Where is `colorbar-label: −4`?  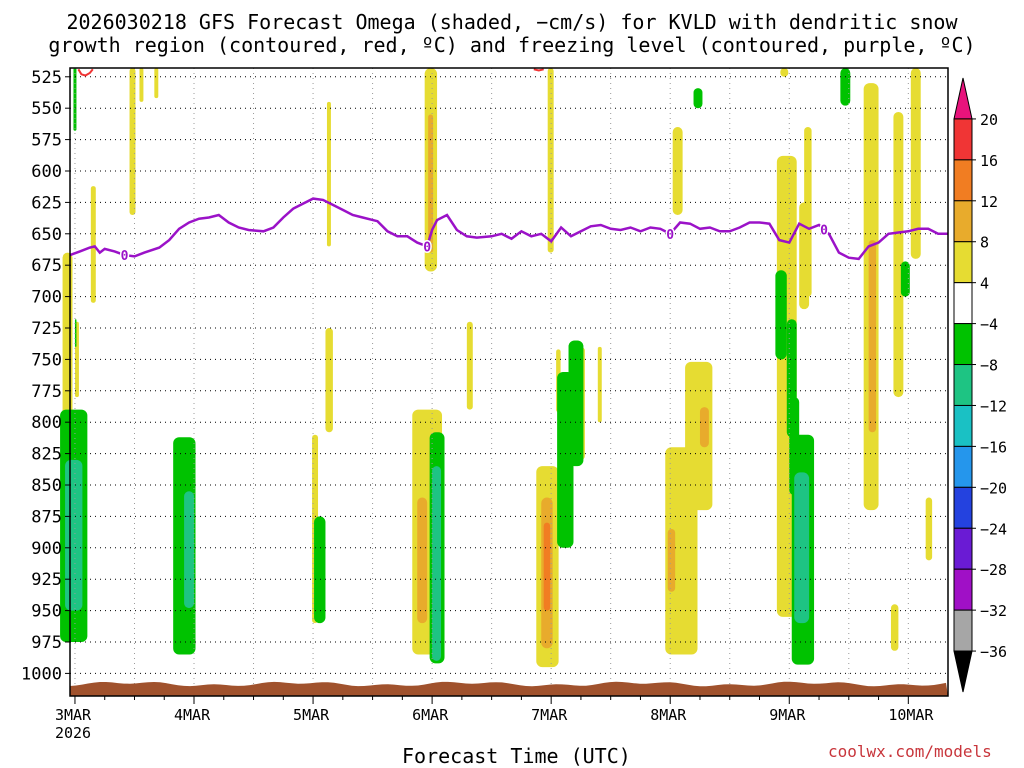
colorbar-label: −4 is located at coordinates (989, 325).